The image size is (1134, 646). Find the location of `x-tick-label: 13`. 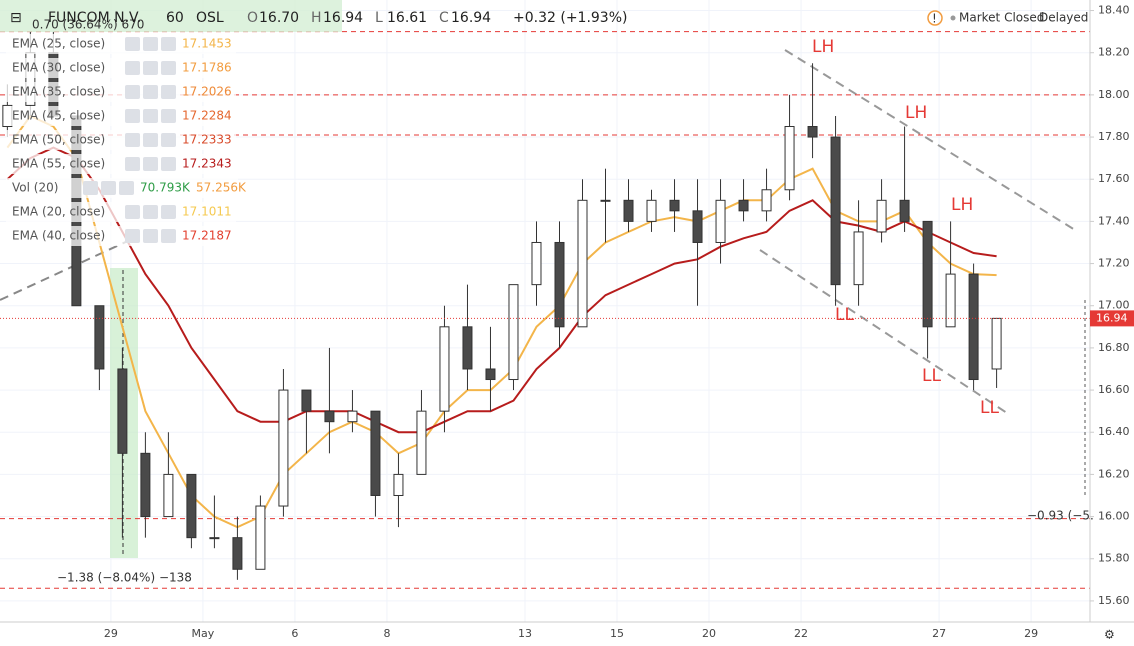

x-tick-label: 13 is located at coordinates (525, 633).